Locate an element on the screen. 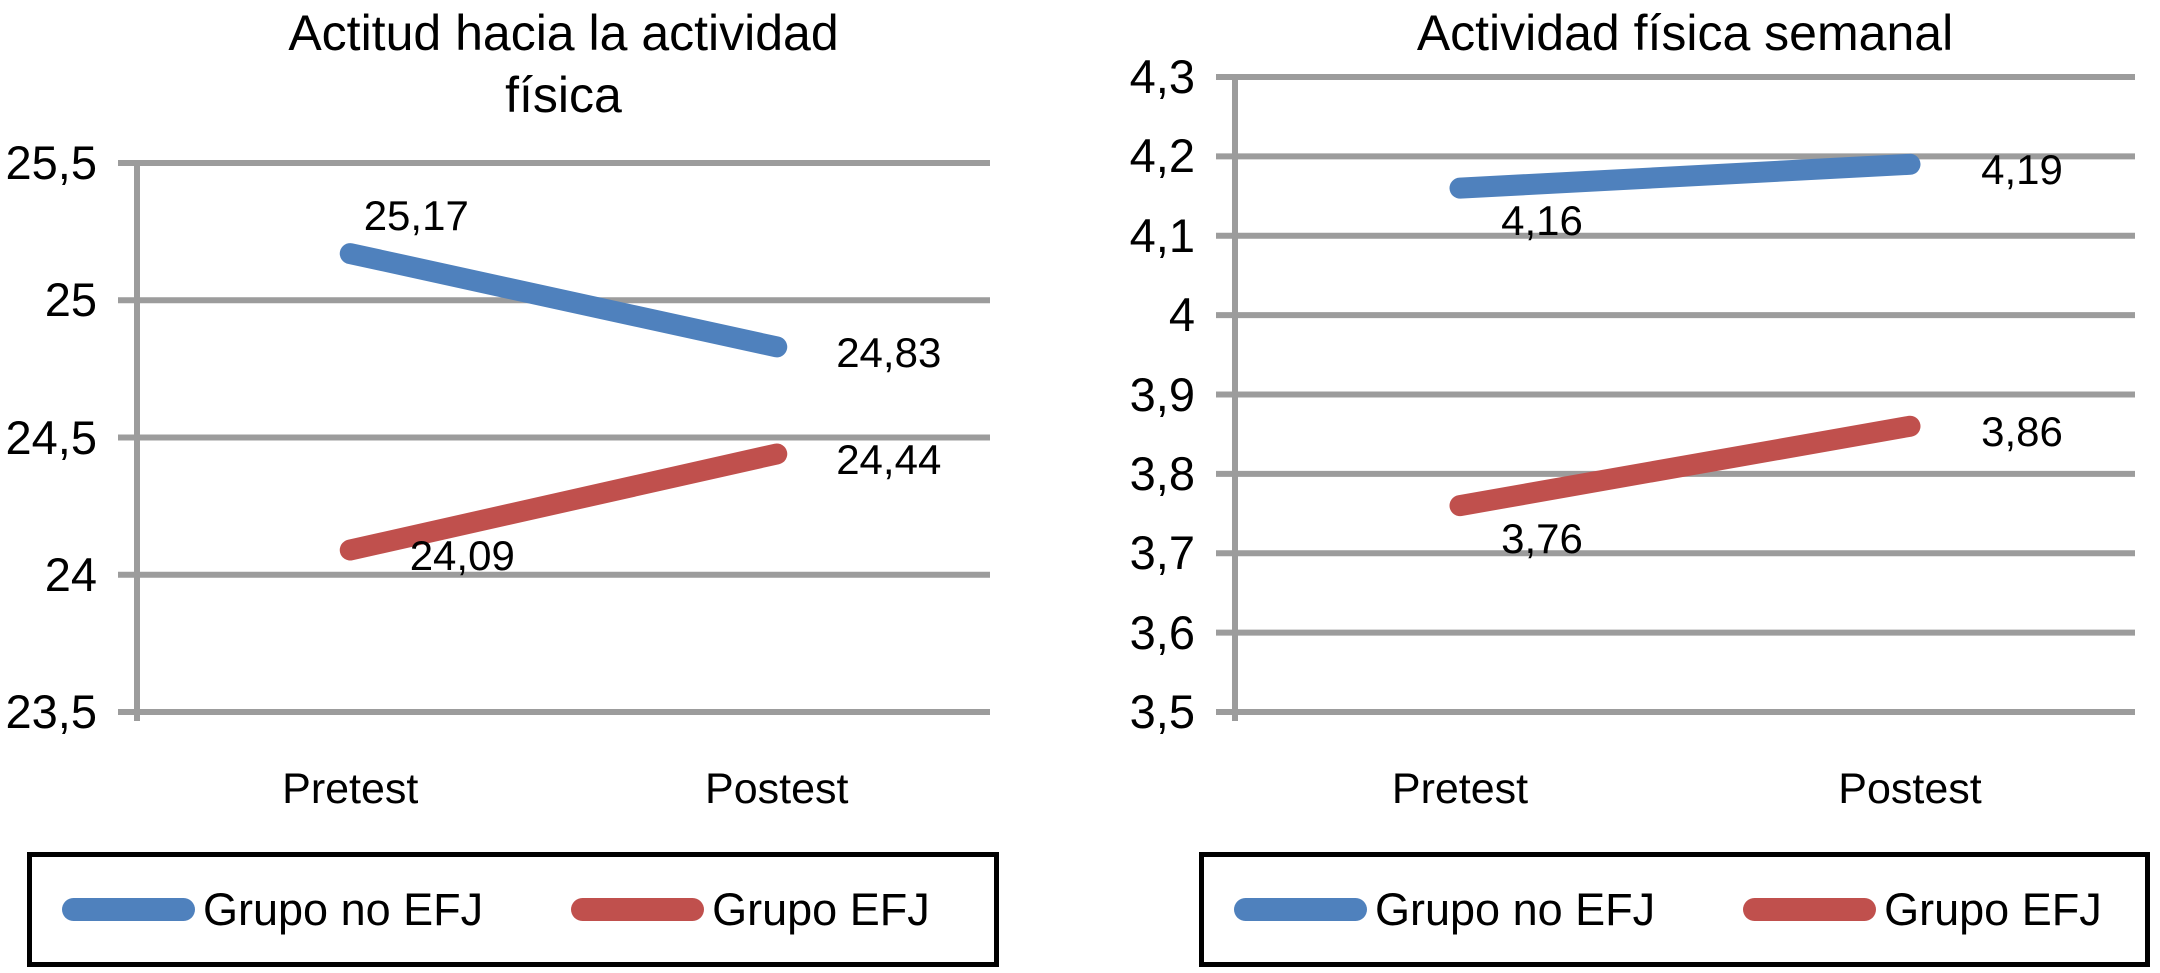 The image size is (2160, 973). data-label: 24,09 is located at coordinates (462, 556).